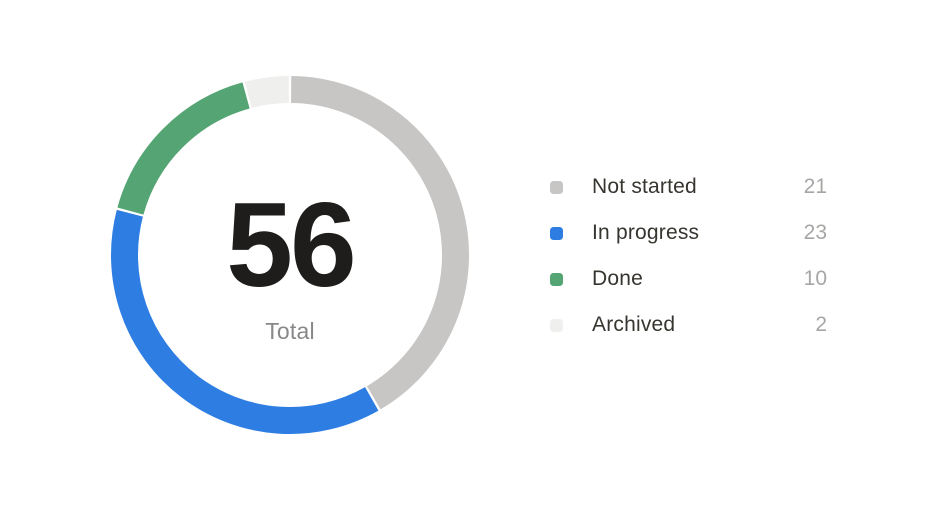  Describe the element at coordinates (245, 321) in the screenshot. I see `donut-segment-in-progress` at that location.